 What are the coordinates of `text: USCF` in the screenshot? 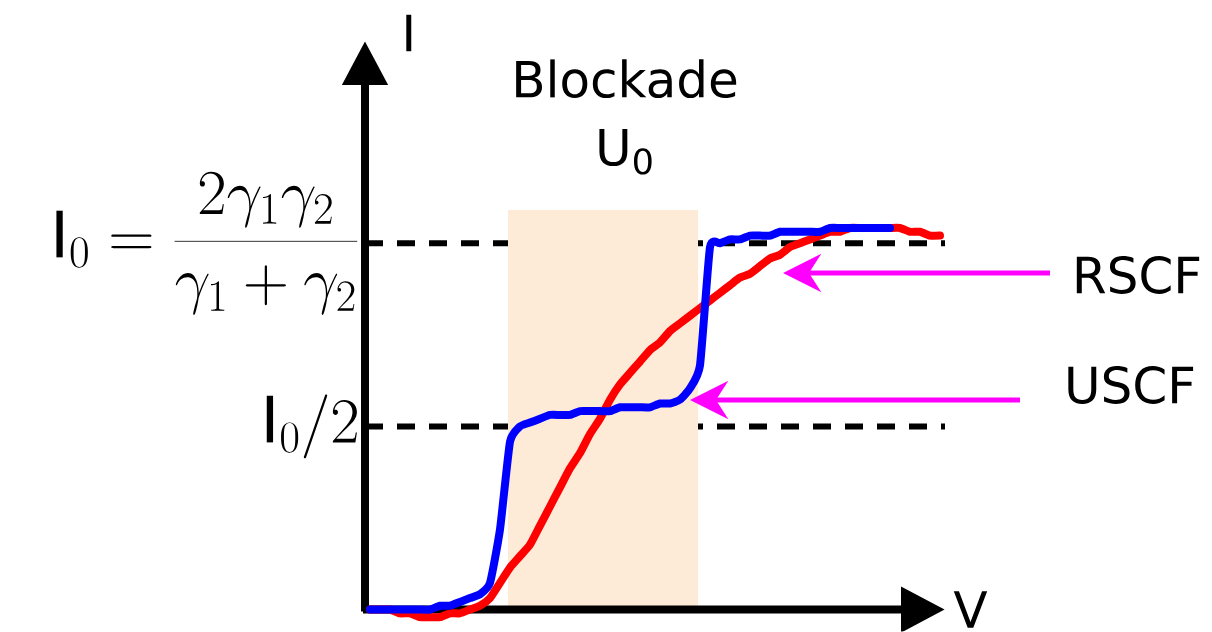 It's located at (1131, 385).